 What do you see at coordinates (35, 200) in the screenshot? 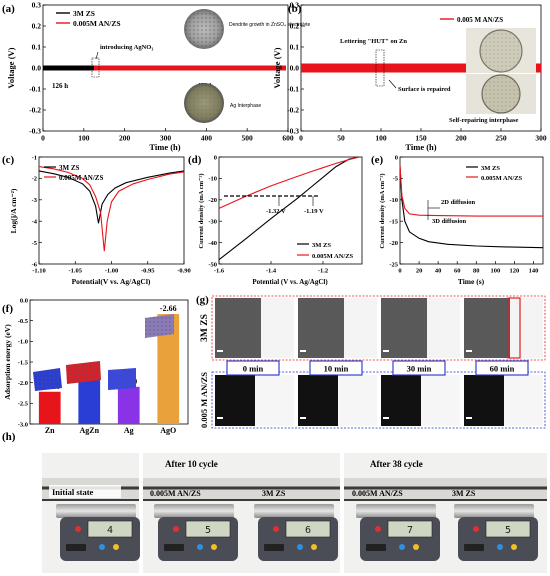
I see `y-tick-label-c: -3` at bounding box center [35, 200].